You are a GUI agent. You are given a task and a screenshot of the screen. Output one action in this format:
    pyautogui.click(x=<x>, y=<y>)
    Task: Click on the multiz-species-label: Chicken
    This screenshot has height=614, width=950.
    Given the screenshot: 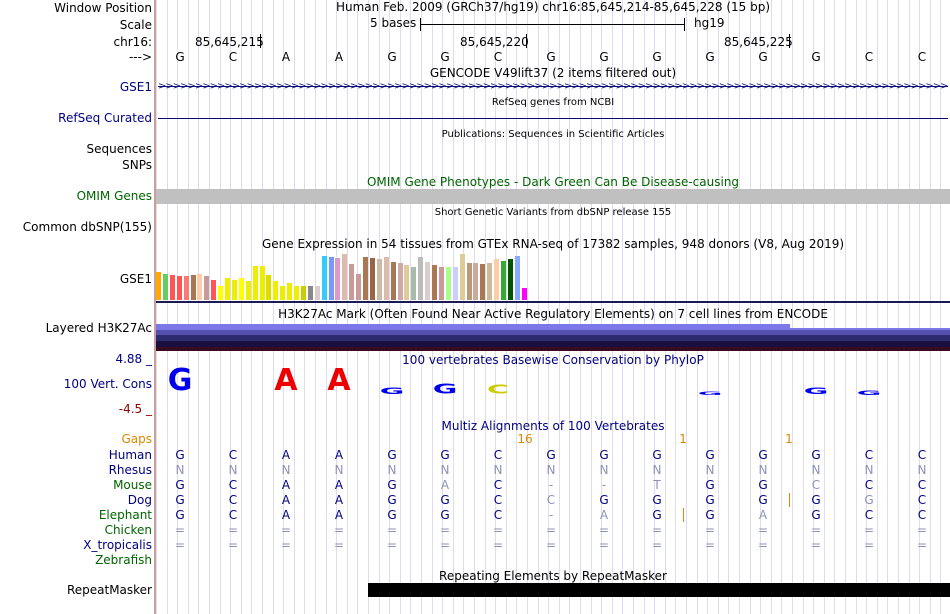 What is the action you would take?
    pyautogui.click(x=128, y=530)
    